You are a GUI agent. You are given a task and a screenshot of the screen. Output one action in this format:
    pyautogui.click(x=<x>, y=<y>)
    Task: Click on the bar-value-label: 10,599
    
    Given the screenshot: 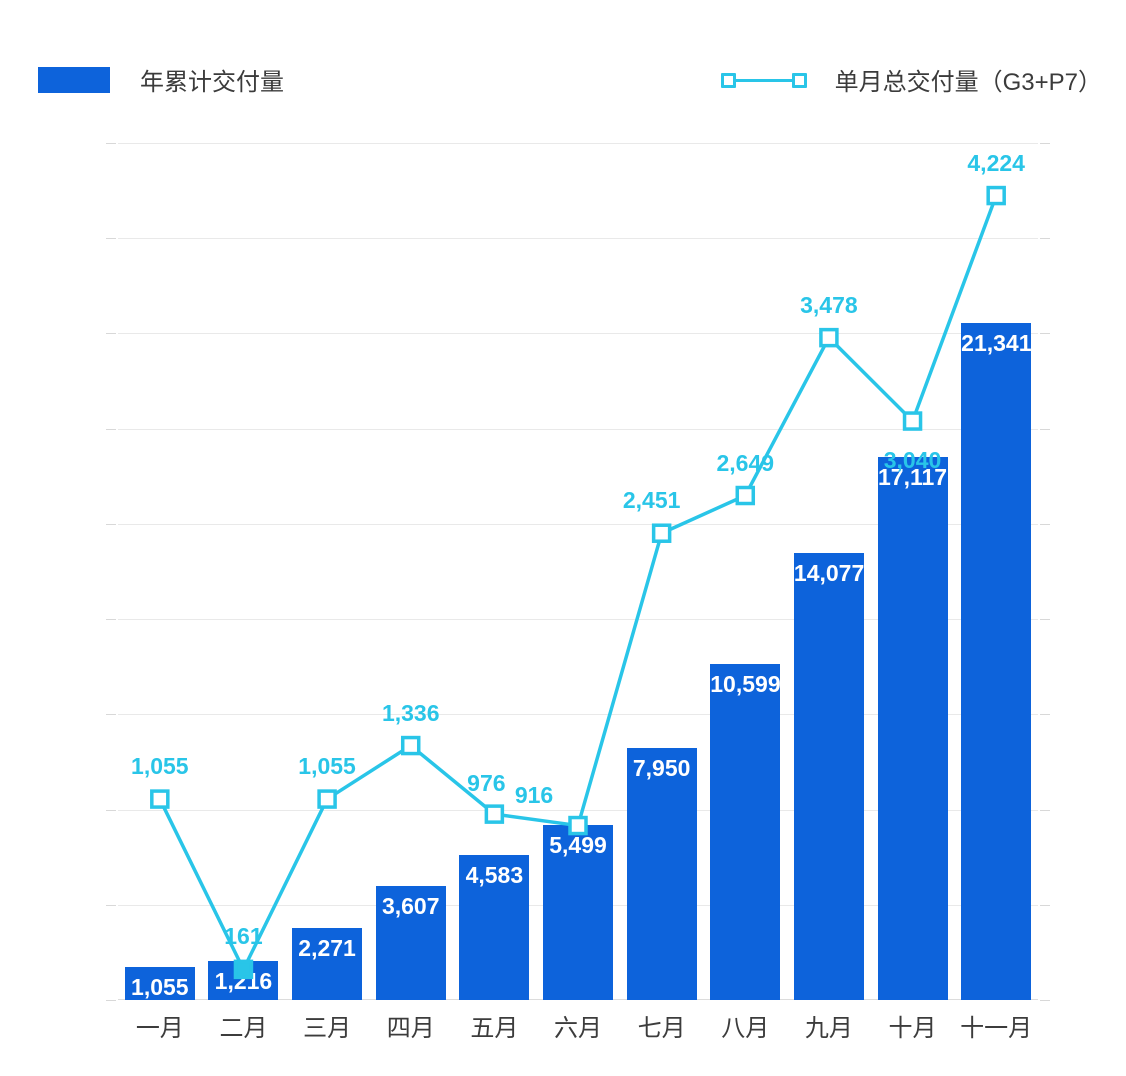 What is the action you would take?
    pyautogui.click(x=745, y=683)
    